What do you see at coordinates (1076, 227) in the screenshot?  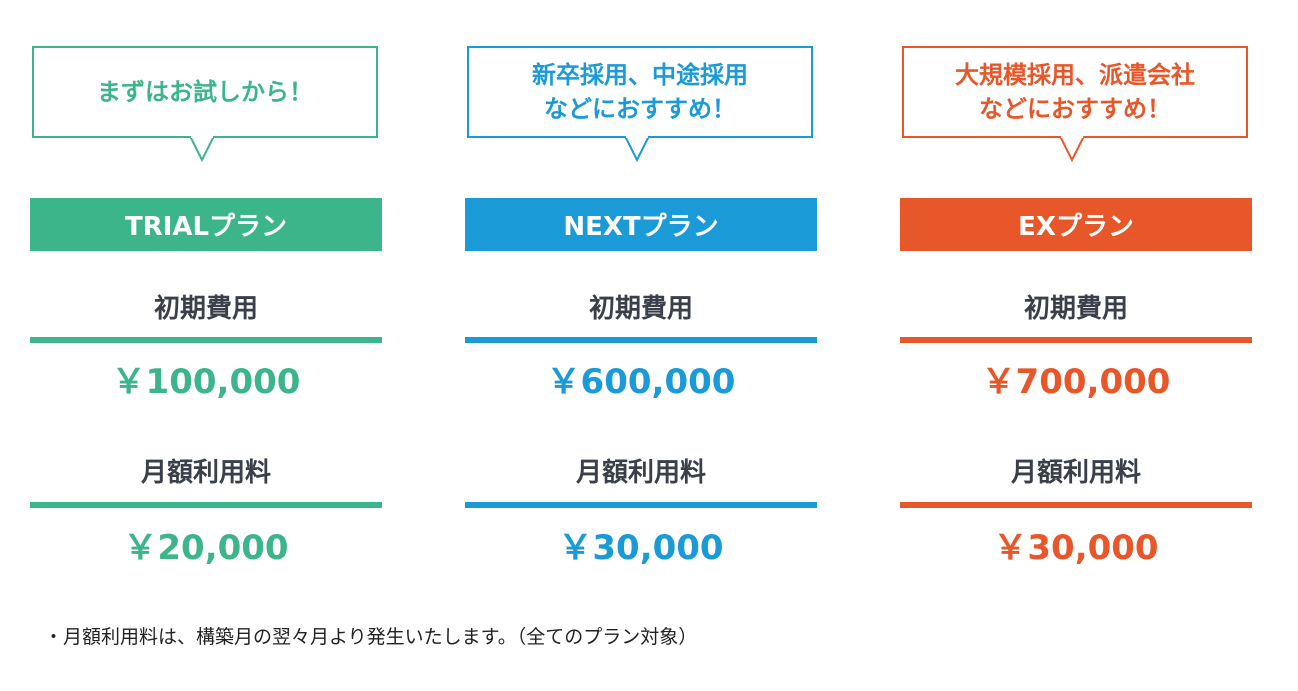 I see `plan-name: EXプラン` at bounding box center [1076, 227].